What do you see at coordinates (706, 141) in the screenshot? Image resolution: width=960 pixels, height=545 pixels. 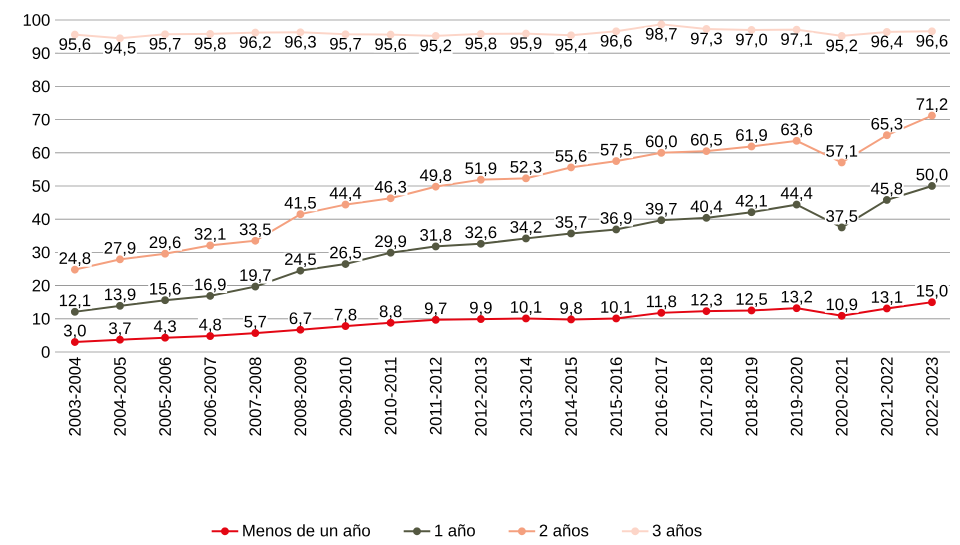 I see `data-label: 60,5` at bounding box center [706, 141].